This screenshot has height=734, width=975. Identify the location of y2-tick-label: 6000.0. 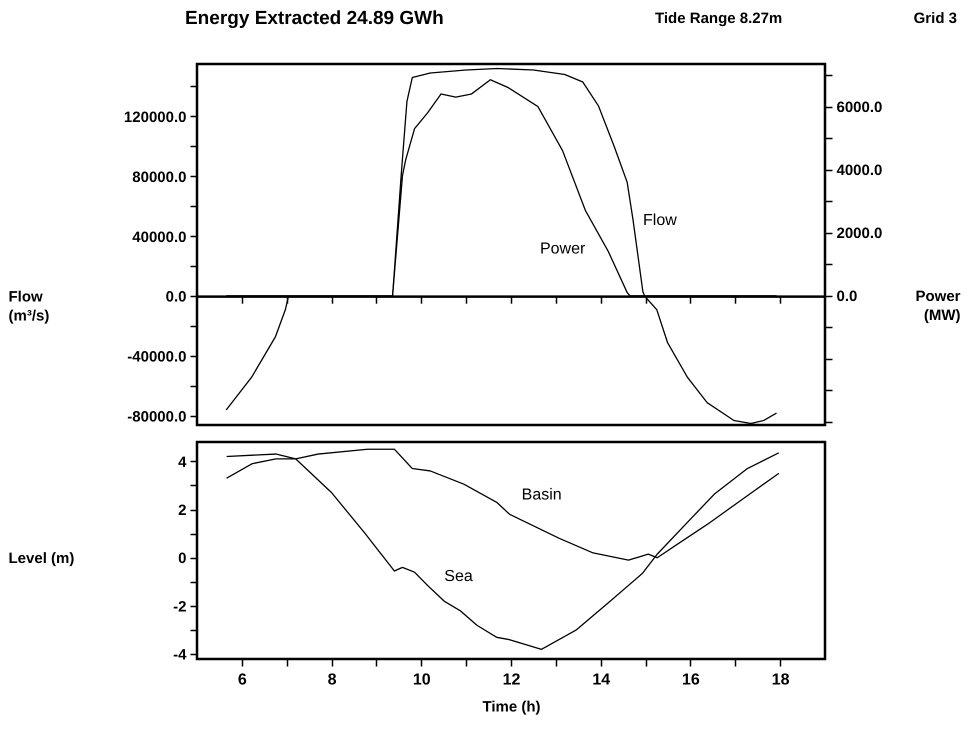
(859, 107).